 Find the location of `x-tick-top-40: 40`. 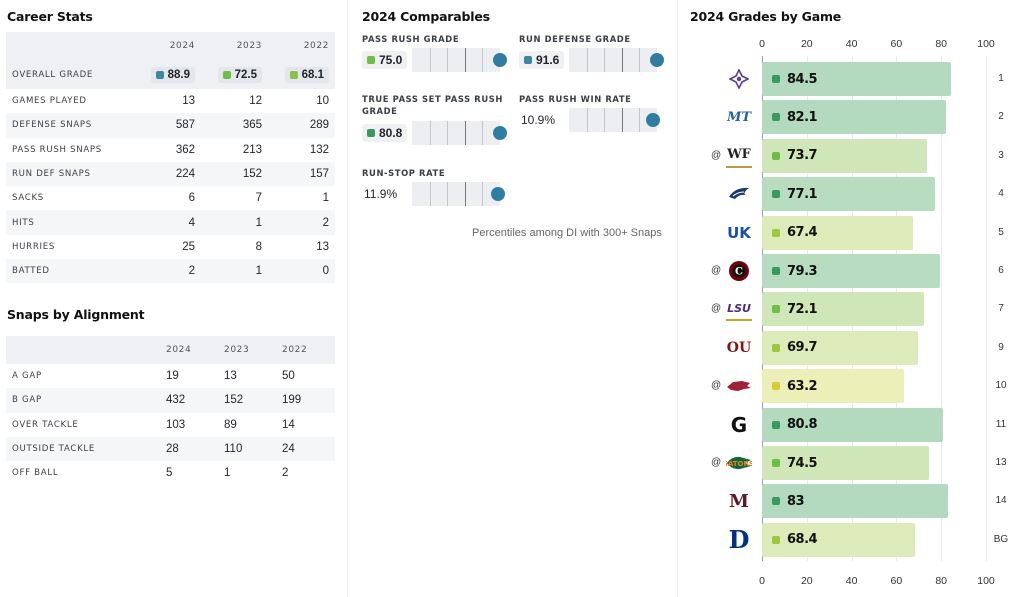

x-tick-top-40: 40 is located at coordinates (851, 44).